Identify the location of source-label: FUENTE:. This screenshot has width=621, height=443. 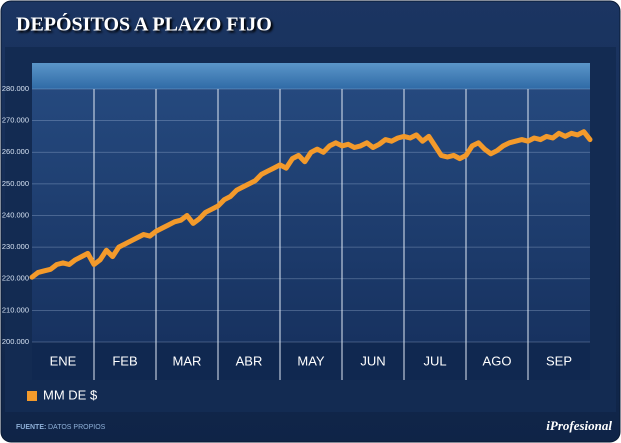
(31, 427).